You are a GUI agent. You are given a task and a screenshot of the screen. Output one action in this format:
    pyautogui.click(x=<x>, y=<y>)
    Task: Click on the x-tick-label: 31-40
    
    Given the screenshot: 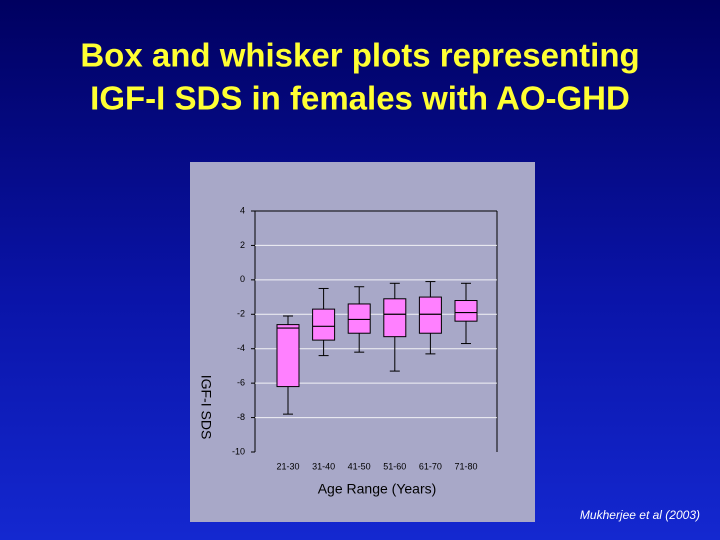 What is the action you would take?
    pyautogui.click(x=323, y=466)
    